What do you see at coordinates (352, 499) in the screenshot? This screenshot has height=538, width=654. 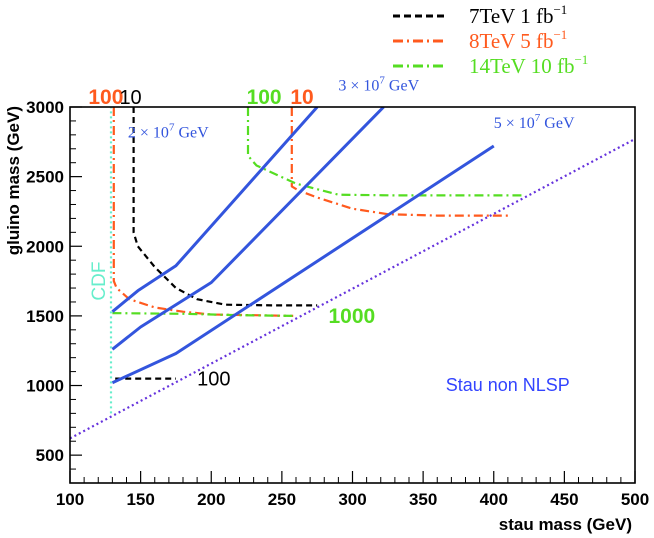 I see `x-tick-label: 300` at bounding box center [352, 499].